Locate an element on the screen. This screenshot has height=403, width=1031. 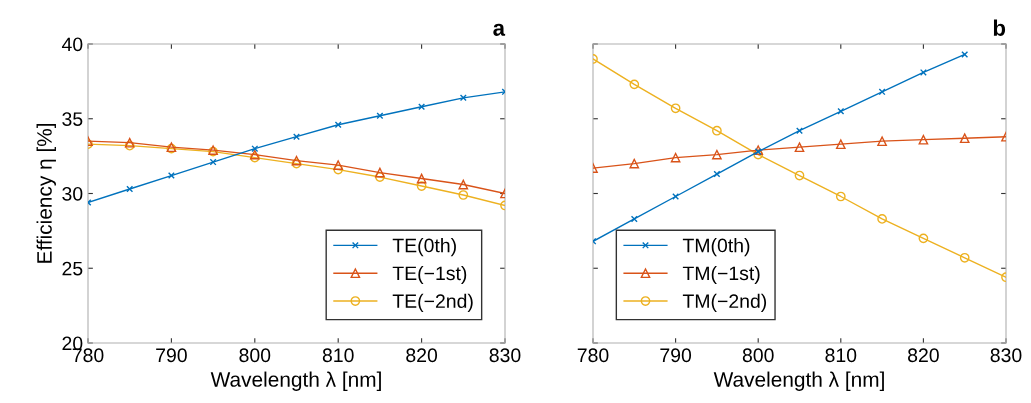
legend-label: TE(−2nd) is located at coordinates (432, 302).